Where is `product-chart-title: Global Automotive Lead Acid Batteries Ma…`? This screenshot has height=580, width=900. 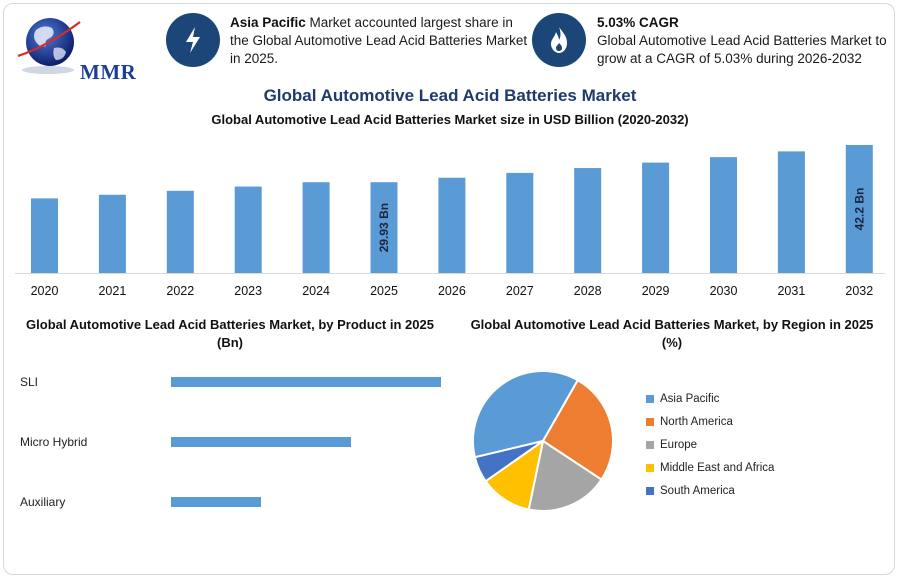
product-chart-title: Global Automotive Lead Acid Batteries Ma… is located at coordinates (230, 333).